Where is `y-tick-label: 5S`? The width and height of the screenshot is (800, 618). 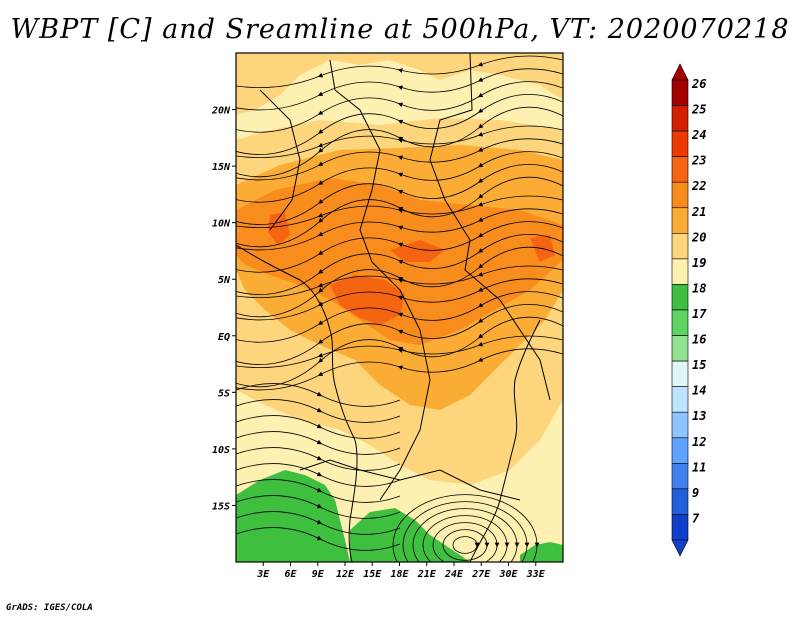 y-tick-label: 5S is located at coordinates (224, 393).